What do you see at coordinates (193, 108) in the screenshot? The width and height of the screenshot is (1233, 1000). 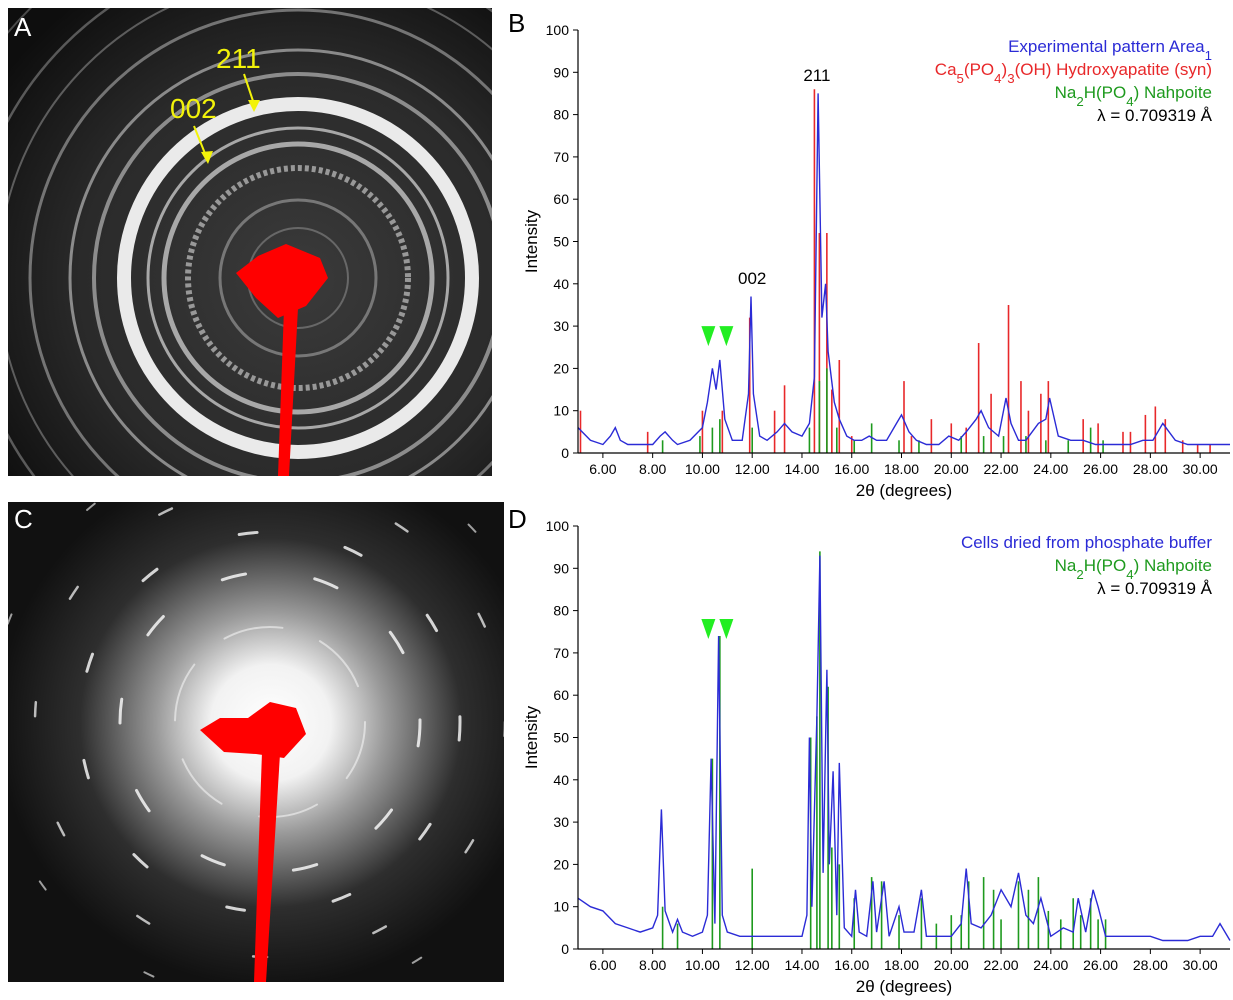 I see `ring-label-002: 002` at bounding box center [193, 108].